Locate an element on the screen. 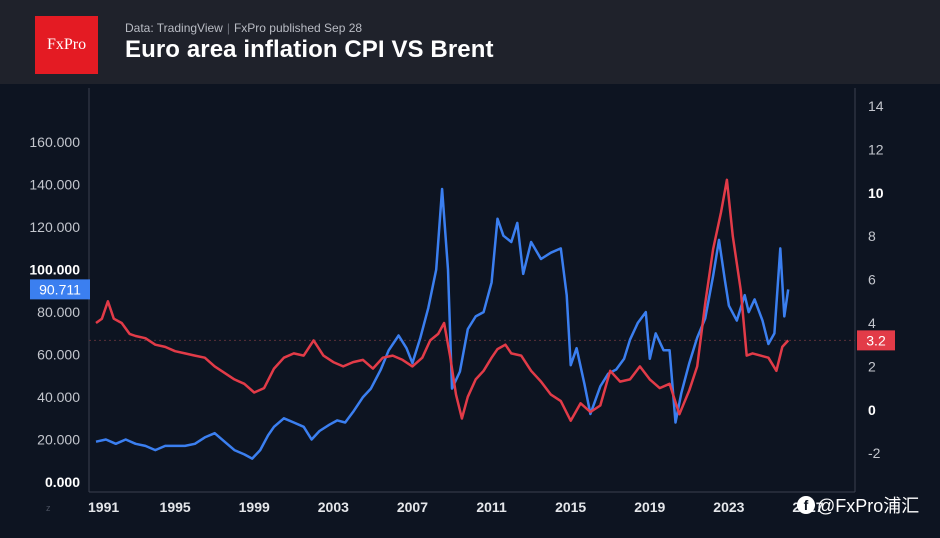 Image resolution: width=940 pixels, height=538 pixels. tradingview-icon: z is located at coordinates (48, 508).